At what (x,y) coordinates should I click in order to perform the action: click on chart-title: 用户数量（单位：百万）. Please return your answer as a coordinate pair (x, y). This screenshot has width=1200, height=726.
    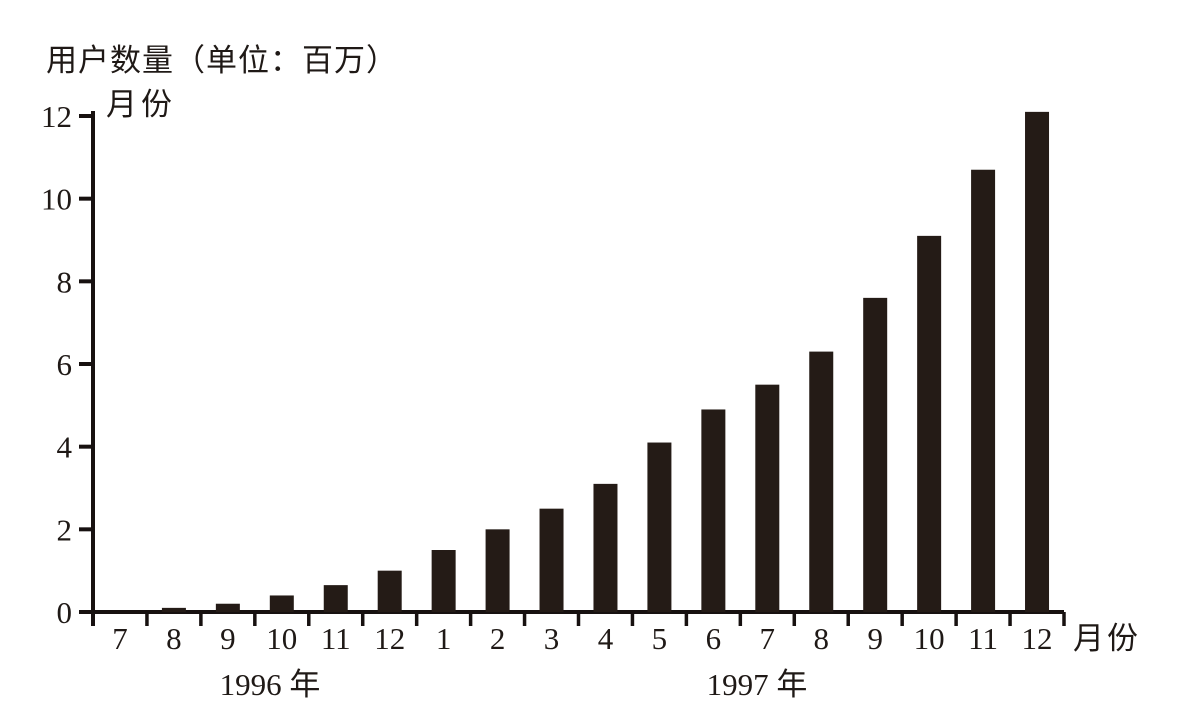
    Looking at the image, I should click on (222, 60).